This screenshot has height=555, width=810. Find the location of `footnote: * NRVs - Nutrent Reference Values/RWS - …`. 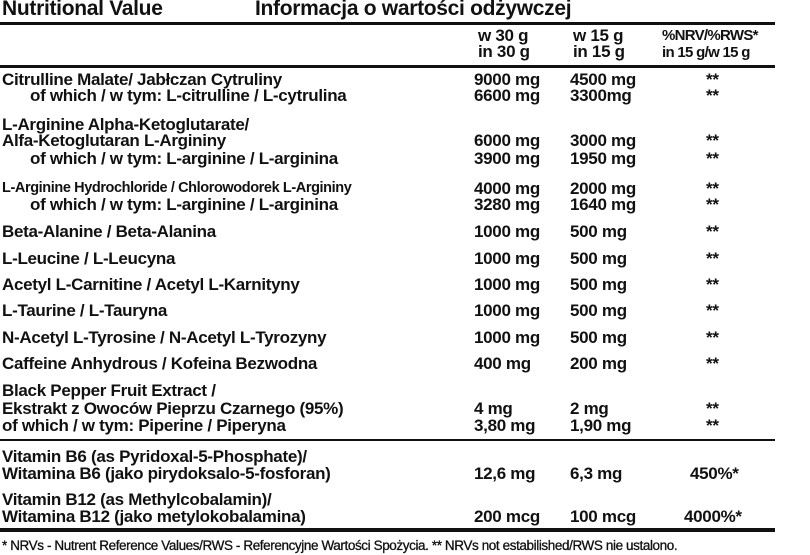

footnote: * NRVs - Nutrent Reference Values/RWS - … is located at coordinates (340, 545).